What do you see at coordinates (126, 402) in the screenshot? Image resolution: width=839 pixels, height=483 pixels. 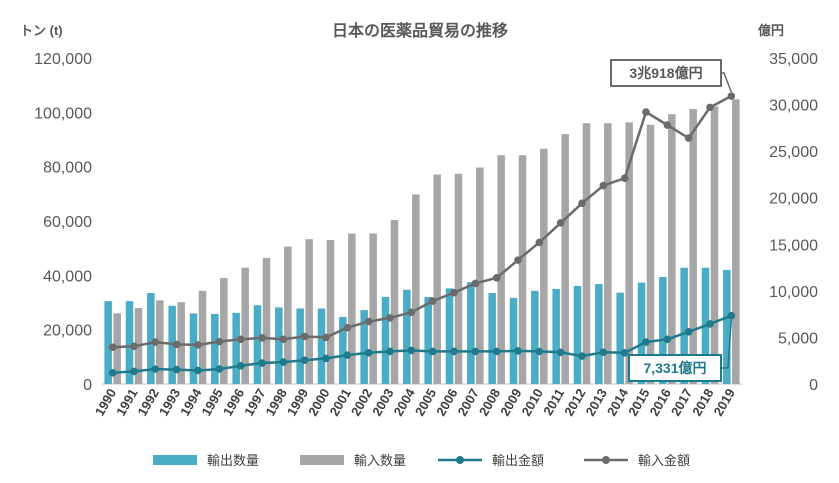 I see `x-tick-label: 1991` at bounding box center [126, 402].